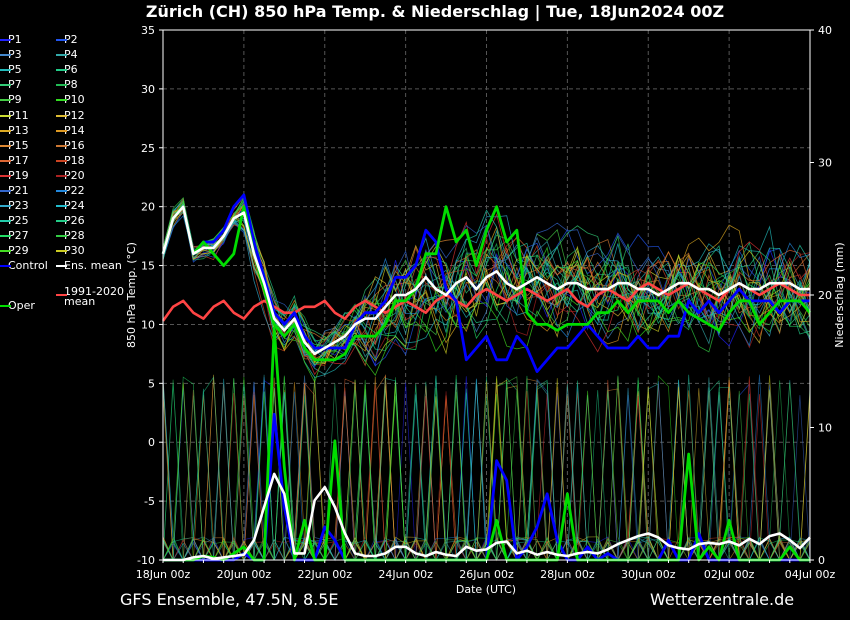  Describe the element at coordinates (74, 251) in the screenshot. I see `legend-label: P30` at that location.